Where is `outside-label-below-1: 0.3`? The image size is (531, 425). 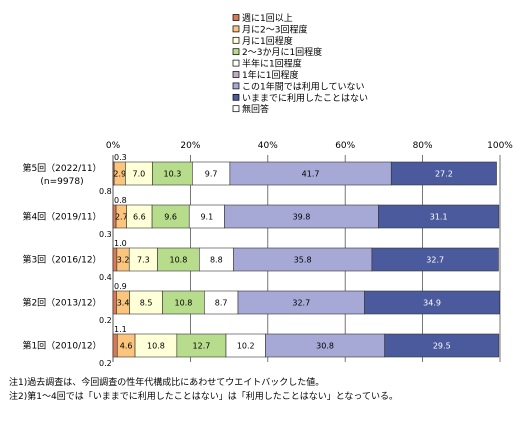 outside-label-below-1: 0.3 is located at coordinates (105, 234).